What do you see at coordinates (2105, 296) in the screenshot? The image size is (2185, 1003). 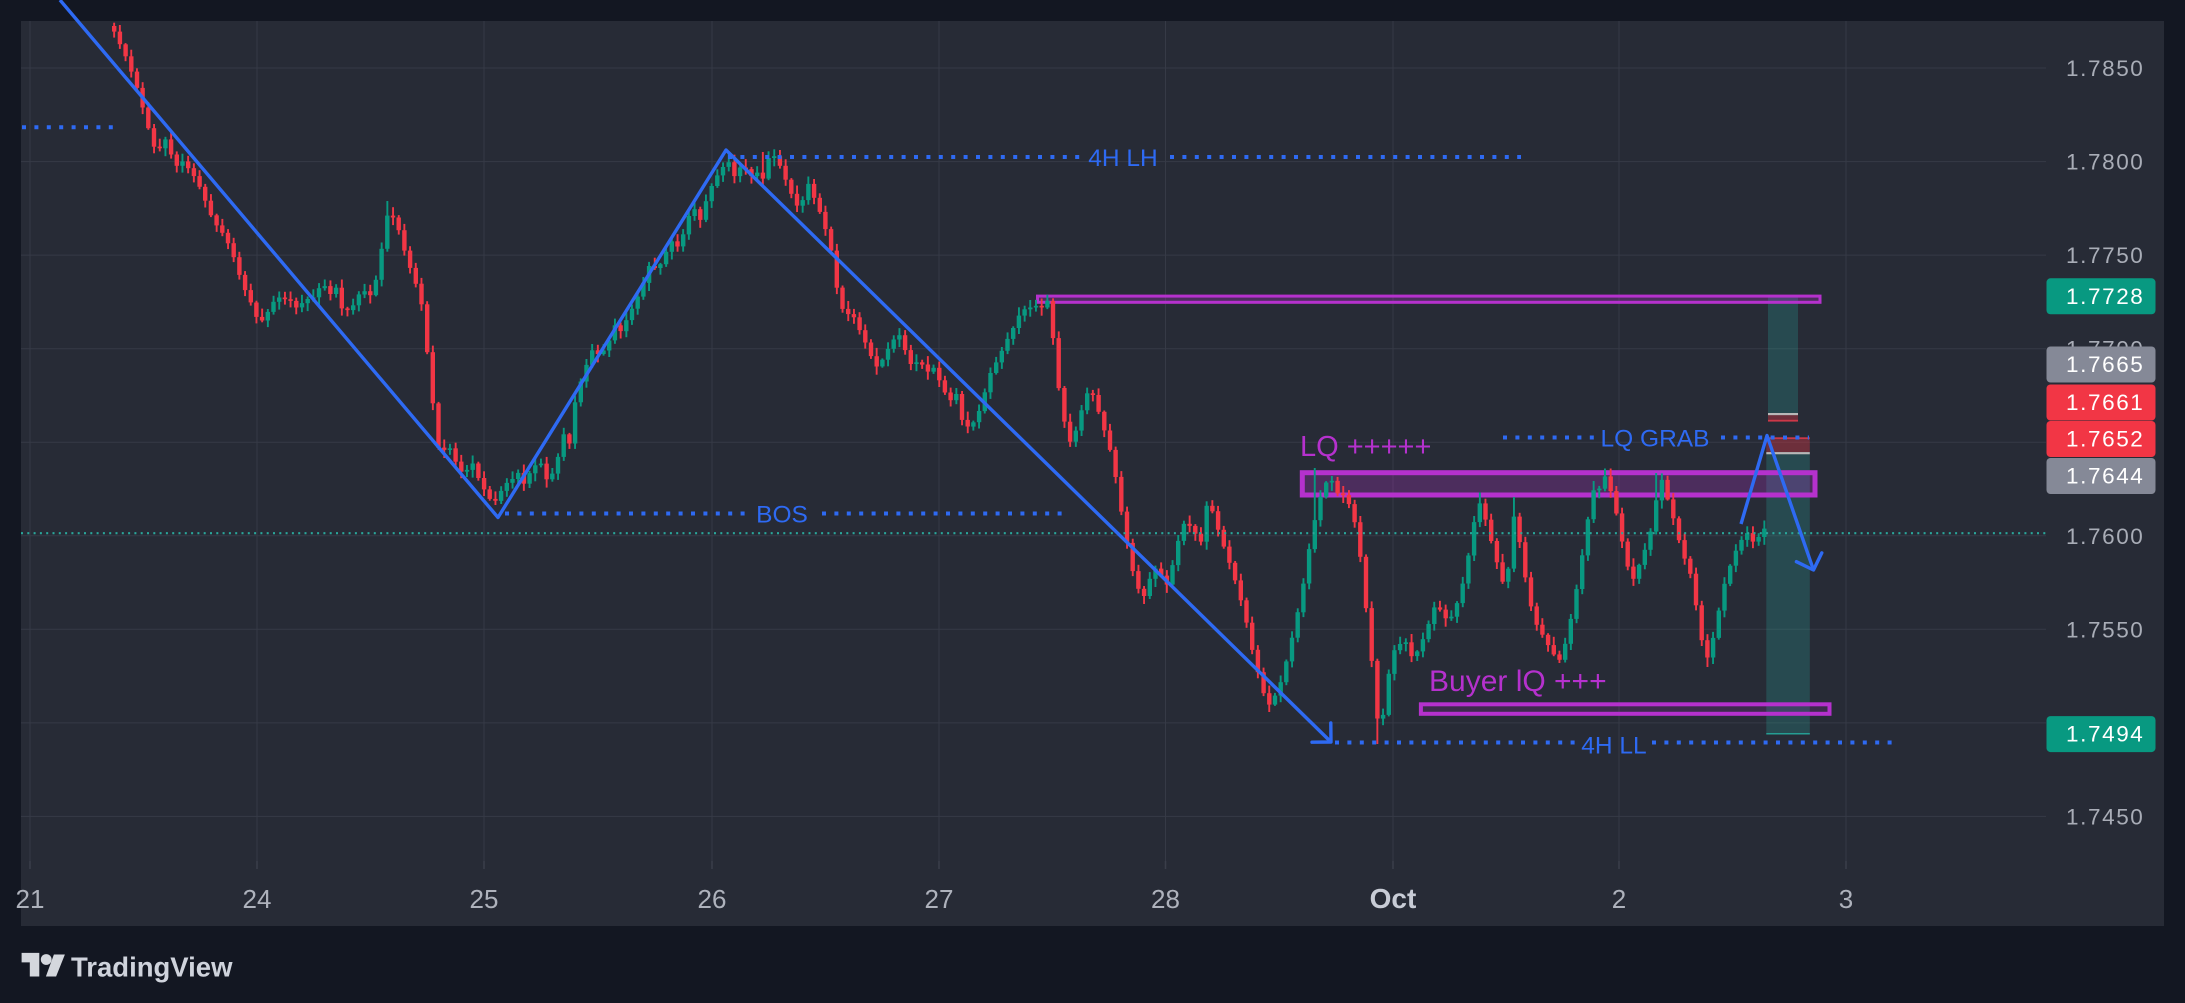 I see `svg-text: 1.7728` at bounding box center [2105, 296].